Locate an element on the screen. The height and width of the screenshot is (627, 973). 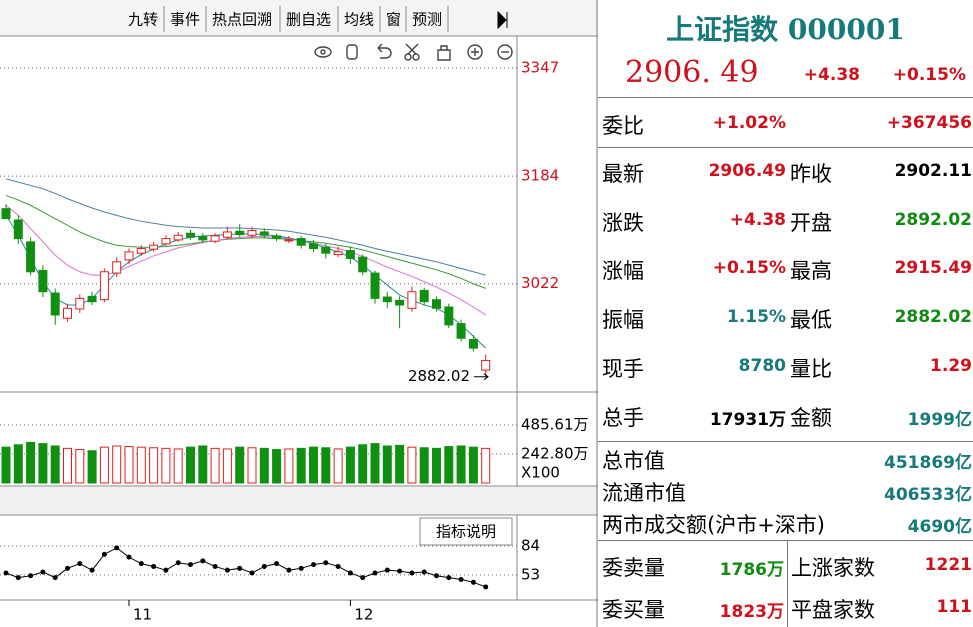
toolbar-tab: 九转 is located at coordinates (143, 20).